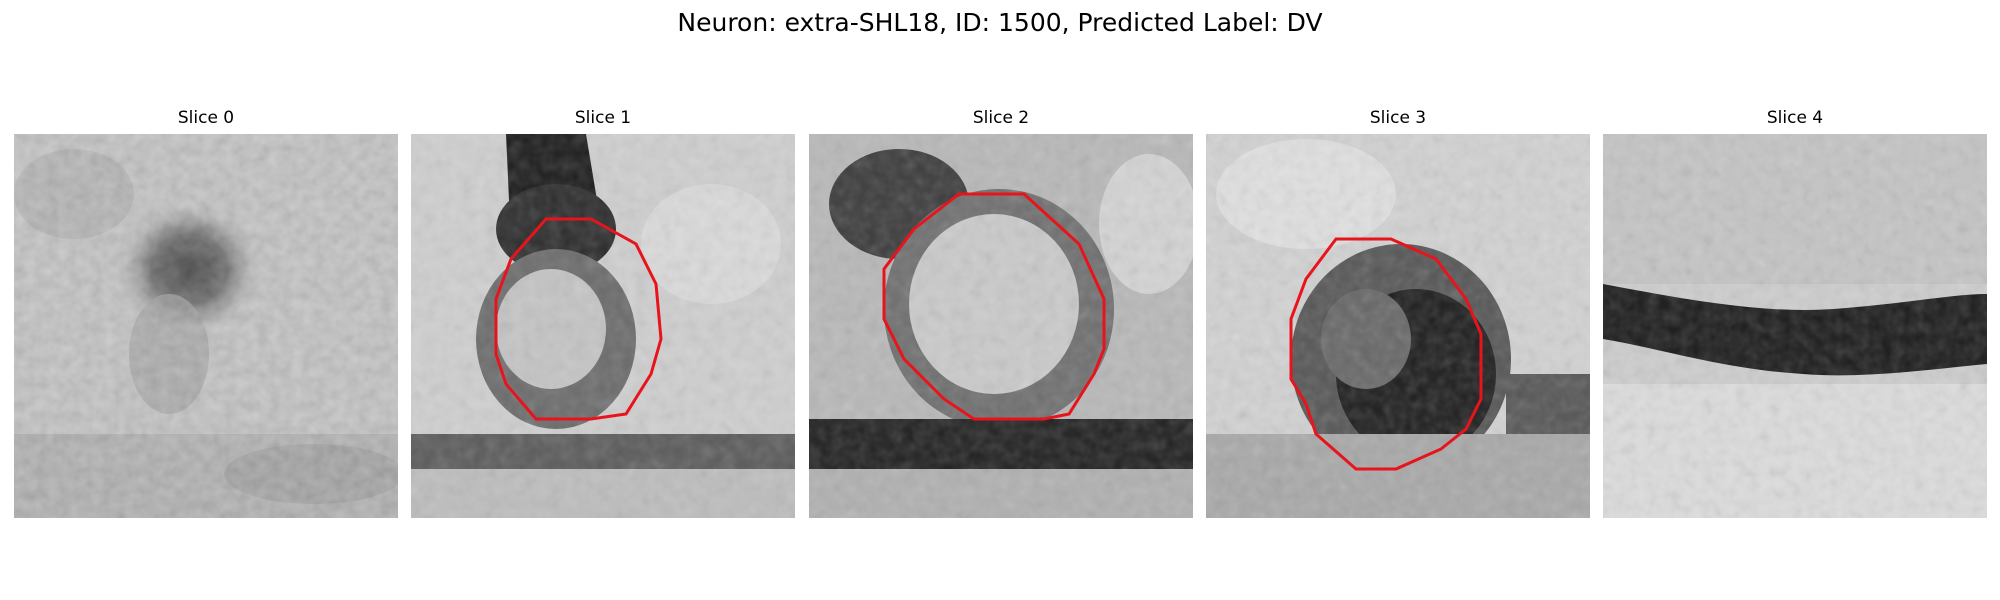 The height and width of the screenshot is (600, 2000). I want to click on slice-image-3-svg, so click(1398, 326).